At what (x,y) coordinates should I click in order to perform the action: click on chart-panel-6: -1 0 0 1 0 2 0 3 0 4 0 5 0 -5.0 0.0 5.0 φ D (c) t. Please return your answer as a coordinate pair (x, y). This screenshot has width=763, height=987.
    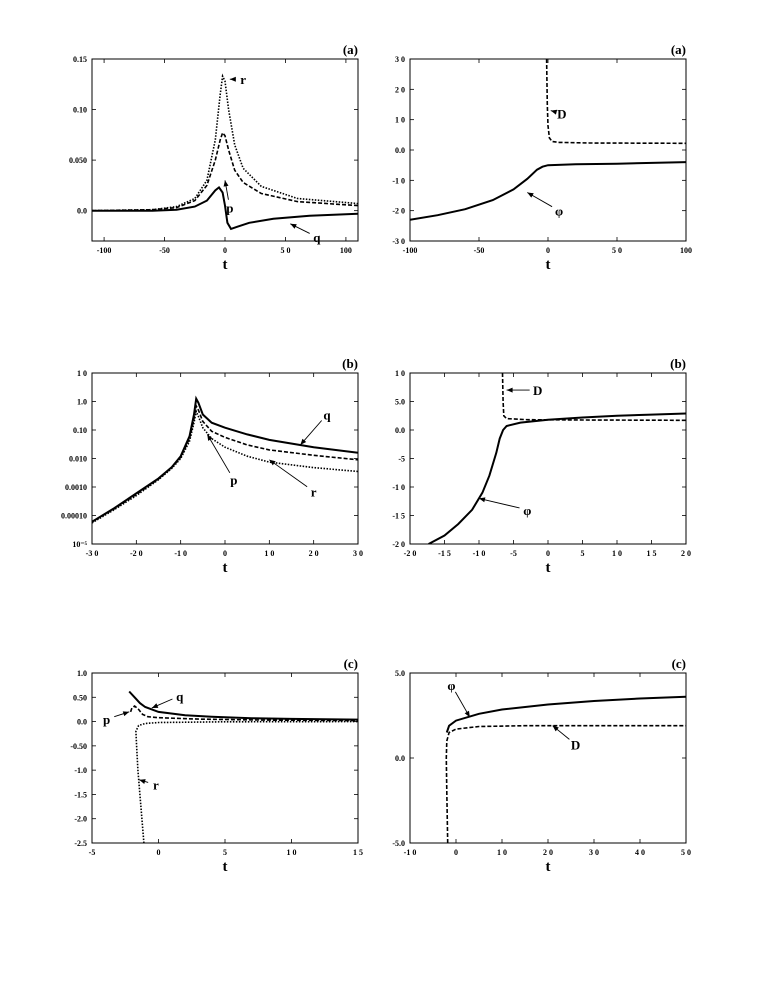
    Looking at the image, I should click on (541, 765).